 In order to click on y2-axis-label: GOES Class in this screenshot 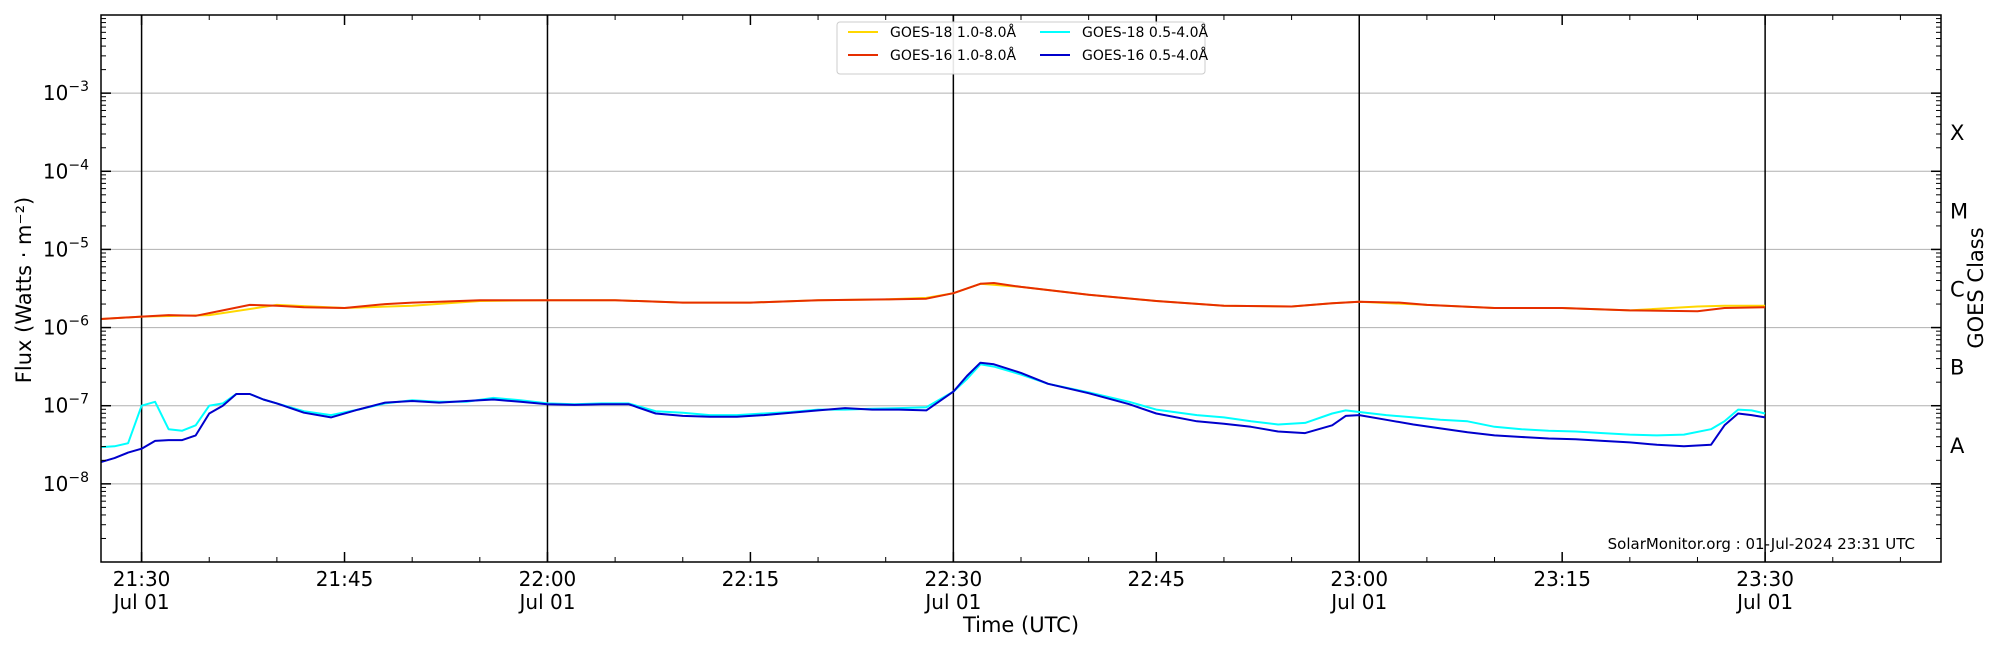, I will do `click(1976, 287)`.